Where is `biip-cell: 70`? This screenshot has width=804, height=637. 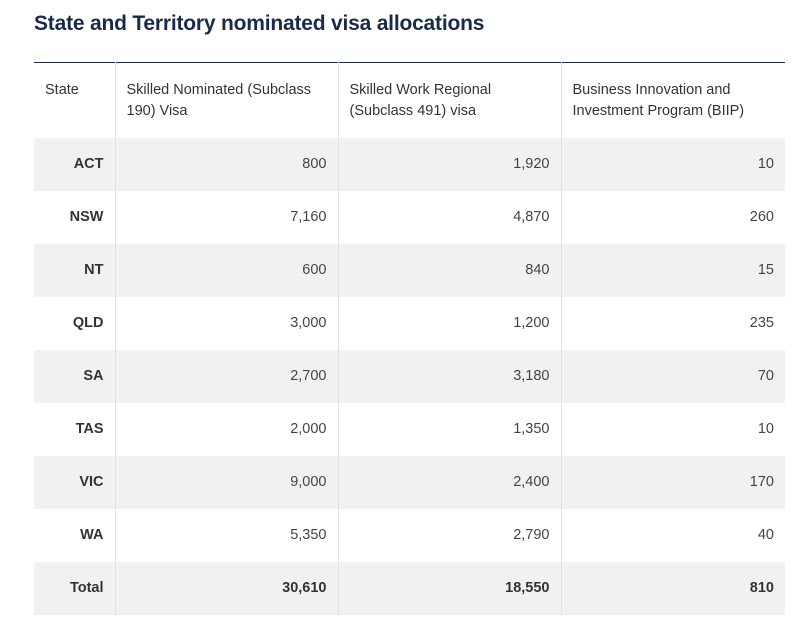
biip-cell: 70 is located at coordinates (672, 376).